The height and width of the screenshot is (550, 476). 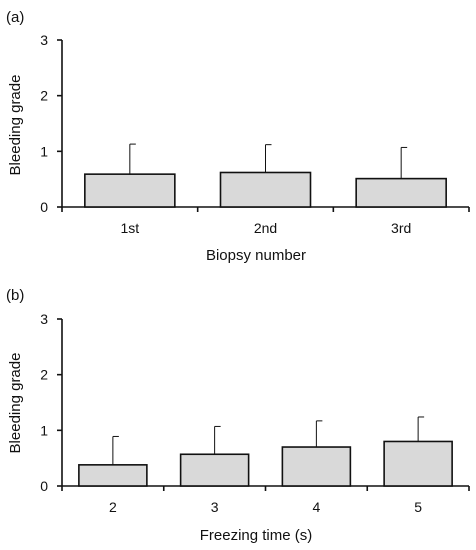 I want to click on x-tick-label-b: 3, so click(x=215, y=507).